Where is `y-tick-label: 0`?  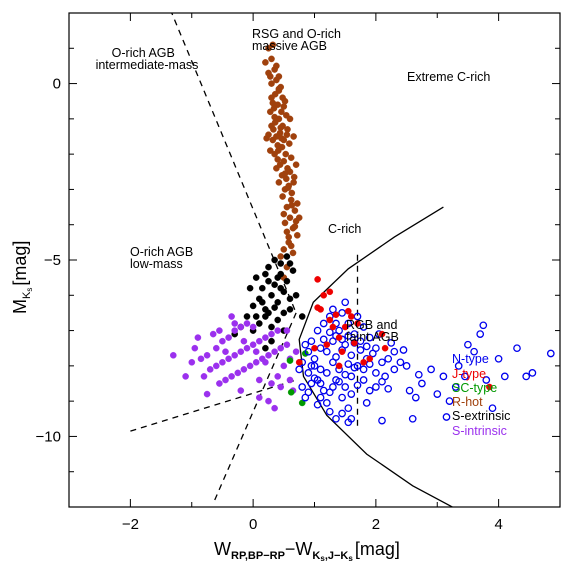 y-tick-label: 0 is located at coordinates (57, 84).